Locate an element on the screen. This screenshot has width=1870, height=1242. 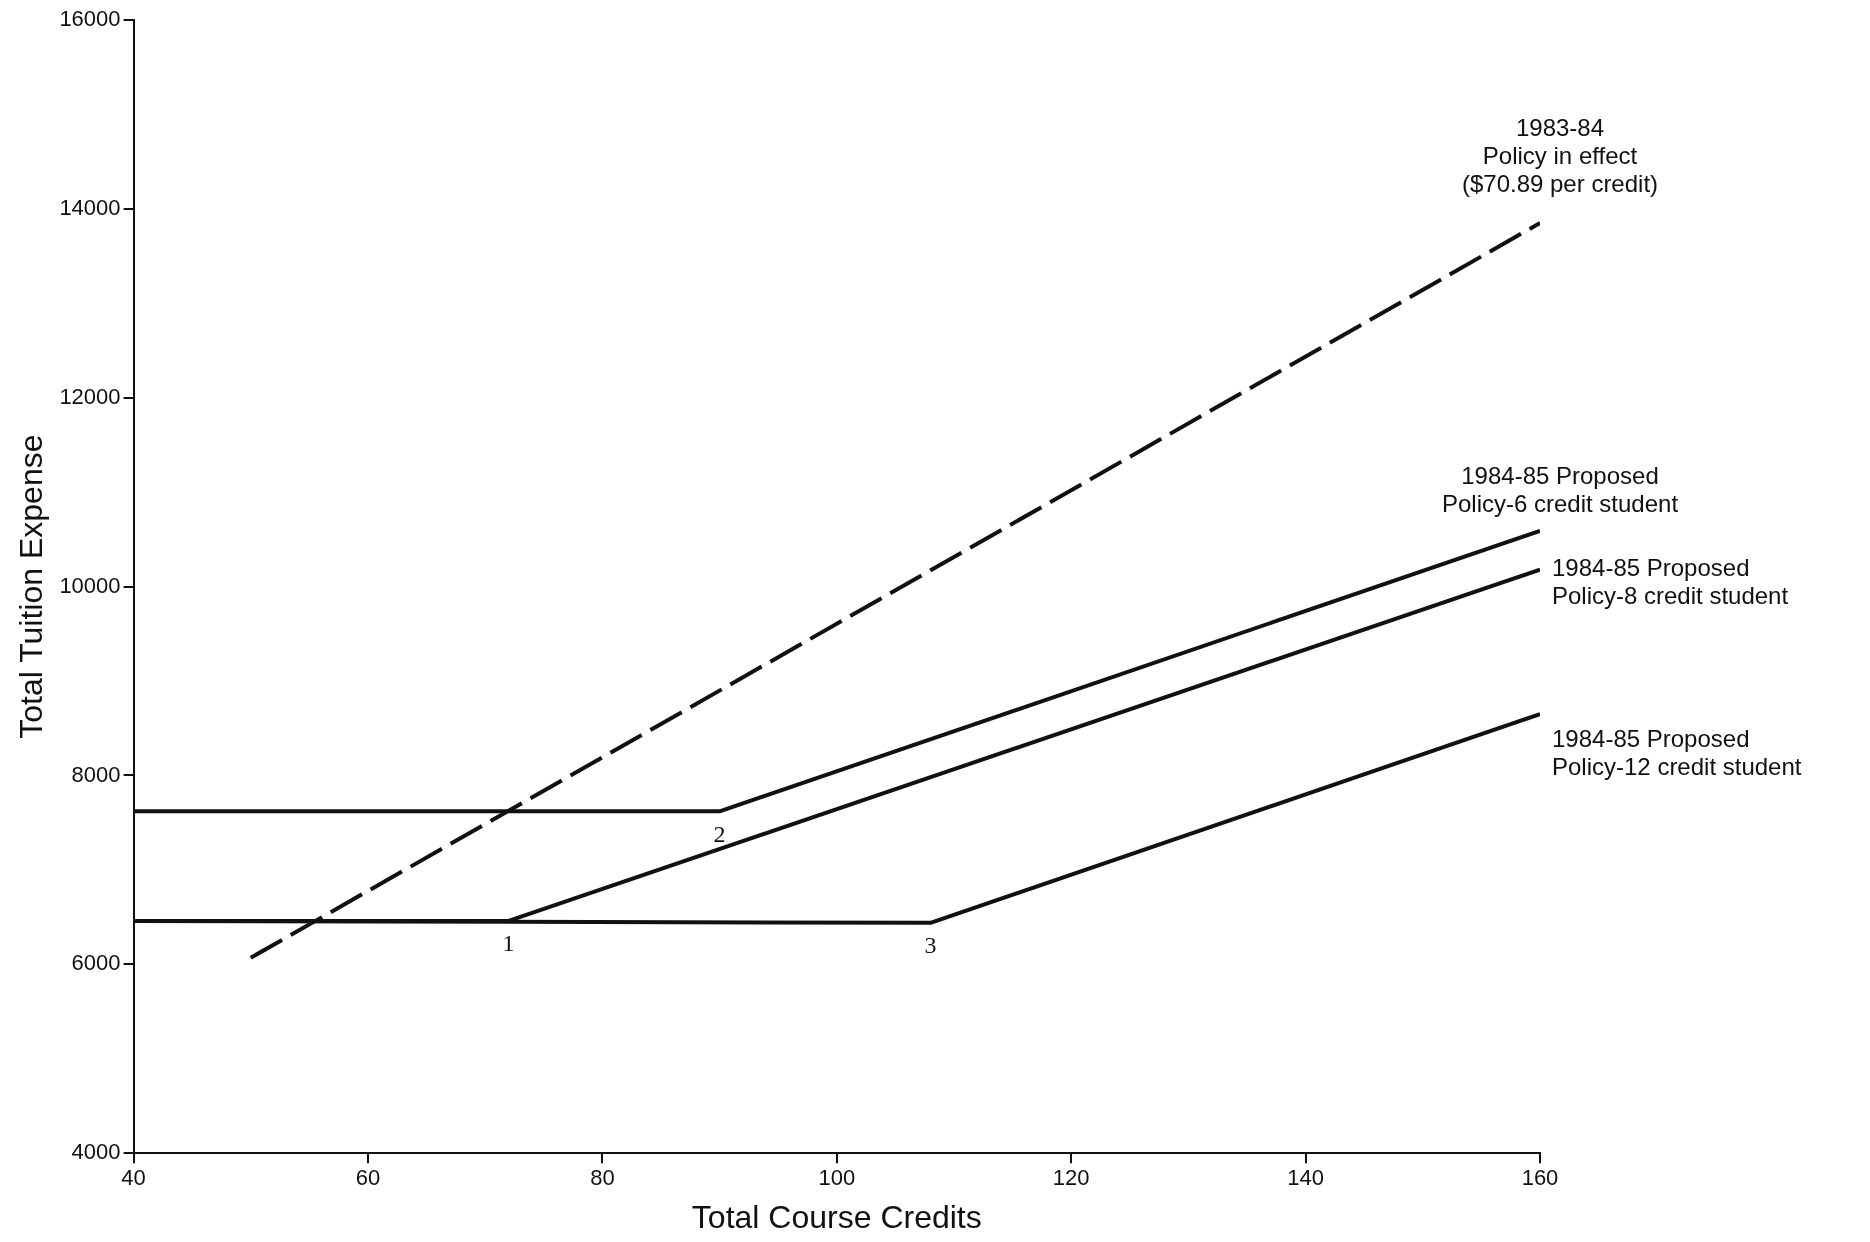
x-tick-label: 100 is located at coordinates (837, 1178).